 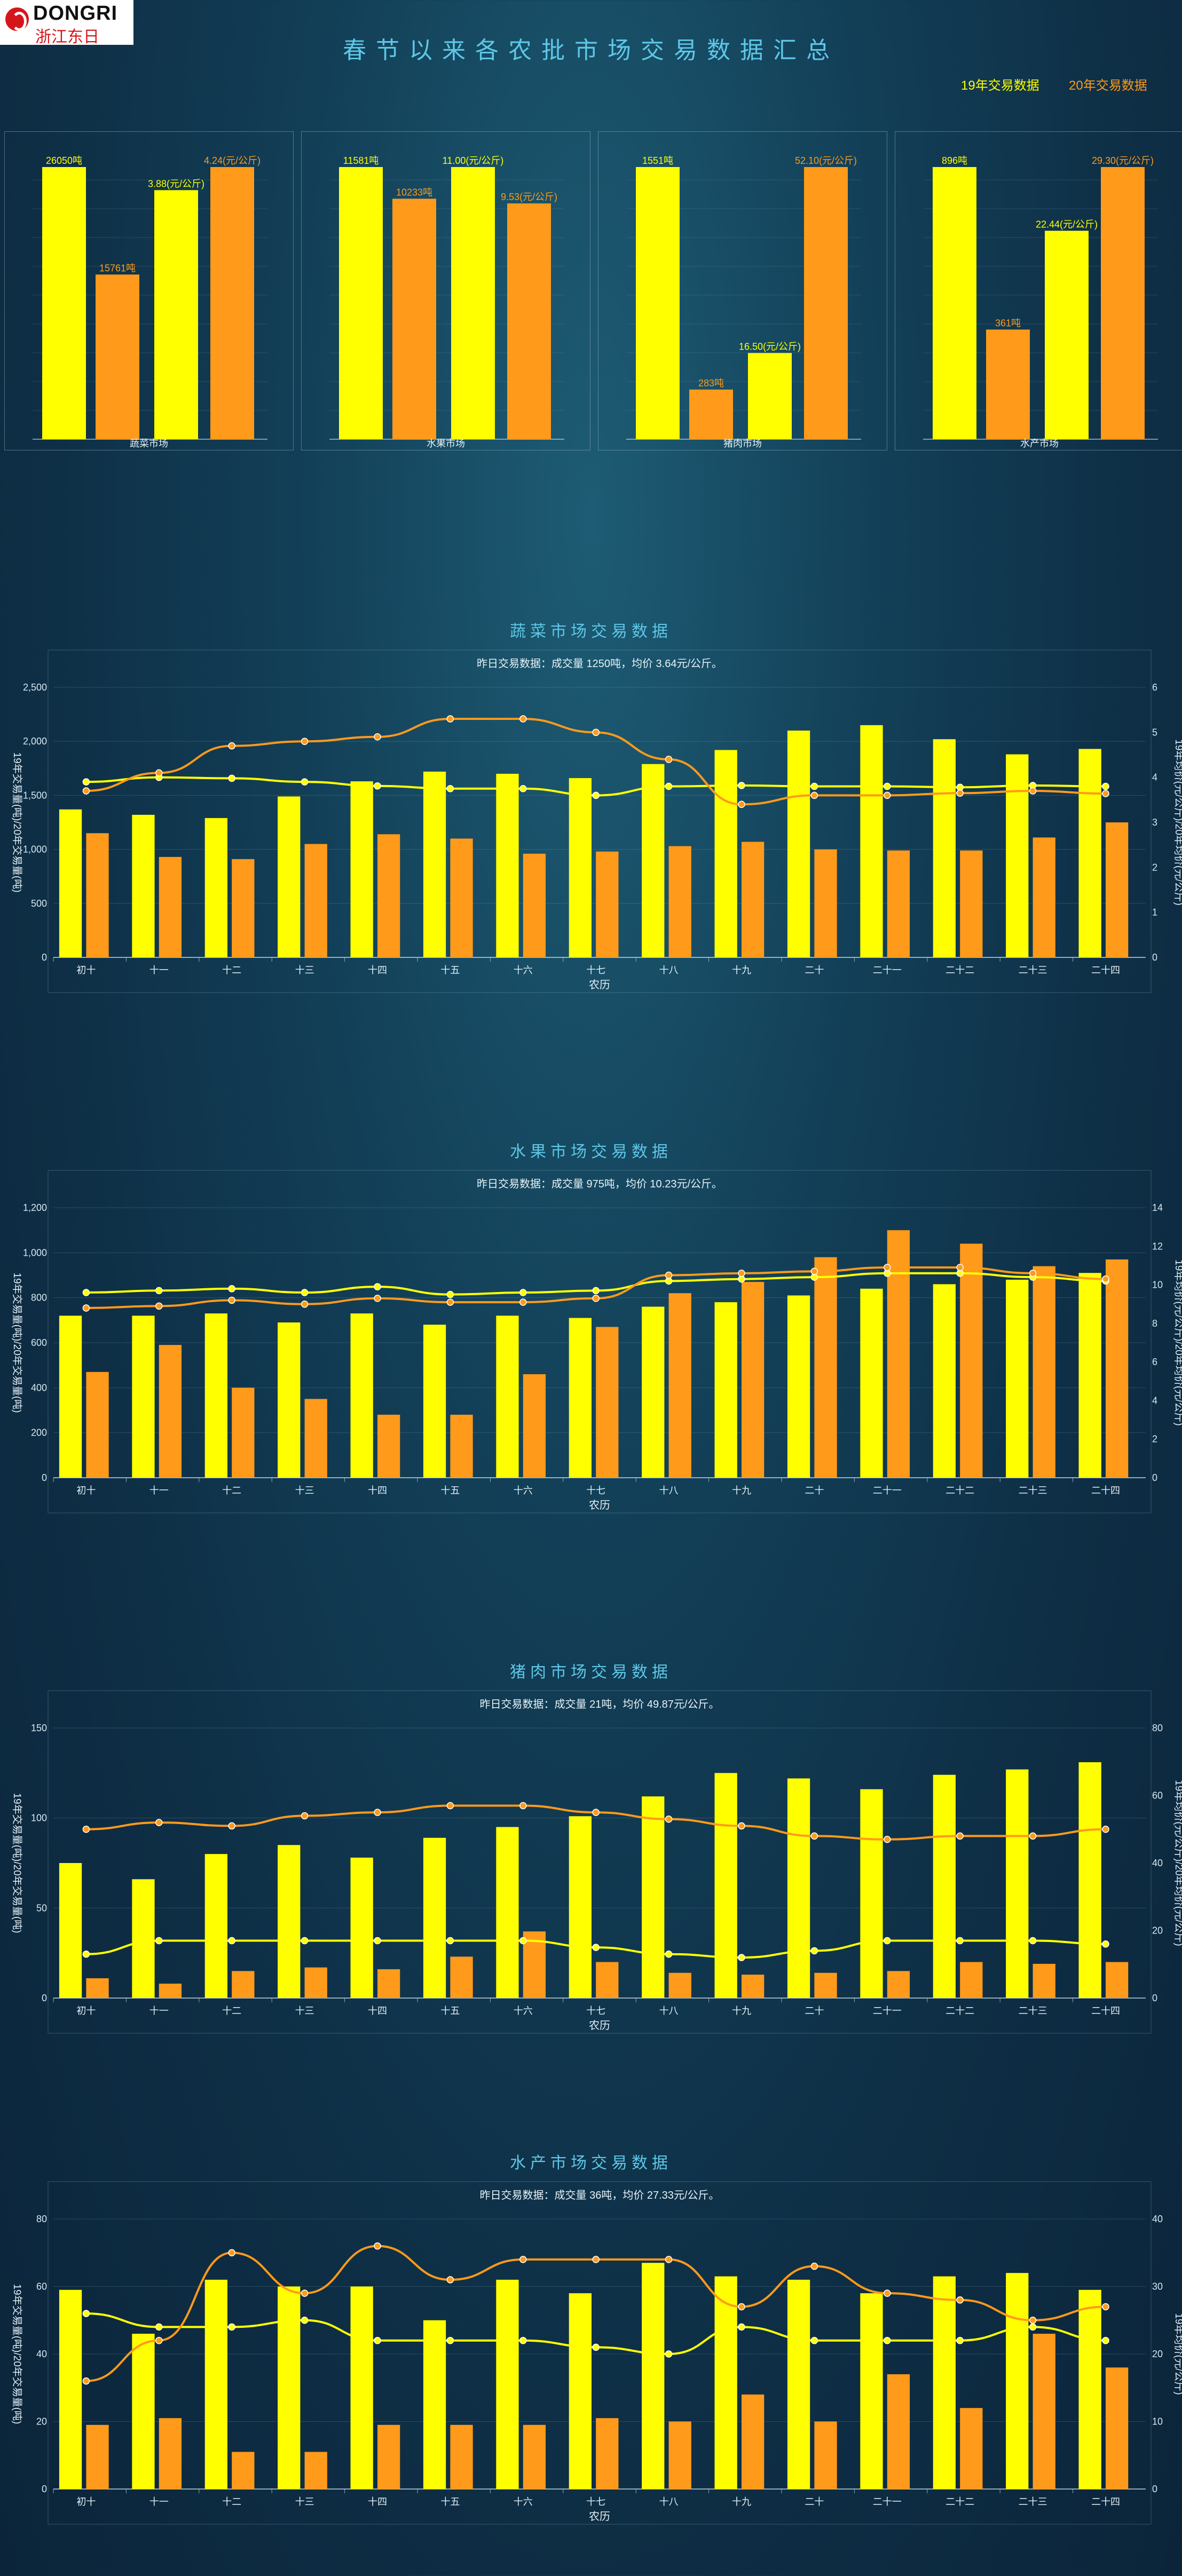 I want to click on x-tick-label: 十九, so click(x=741, y=1490).